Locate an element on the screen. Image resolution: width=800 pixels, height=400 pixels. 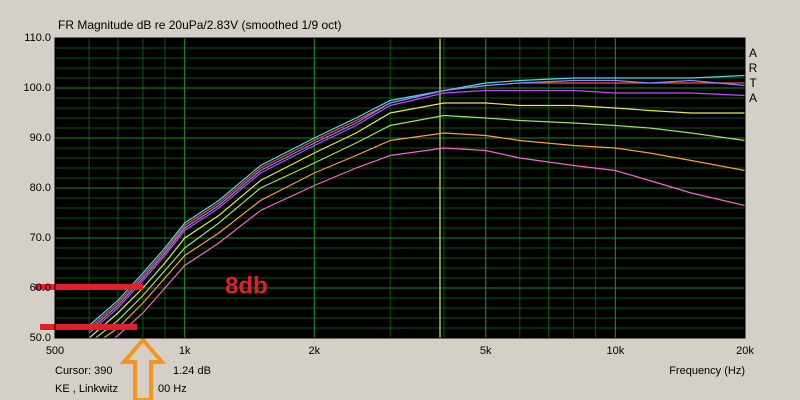
x-tick-label: 1k is located at coordinates (185, 351).